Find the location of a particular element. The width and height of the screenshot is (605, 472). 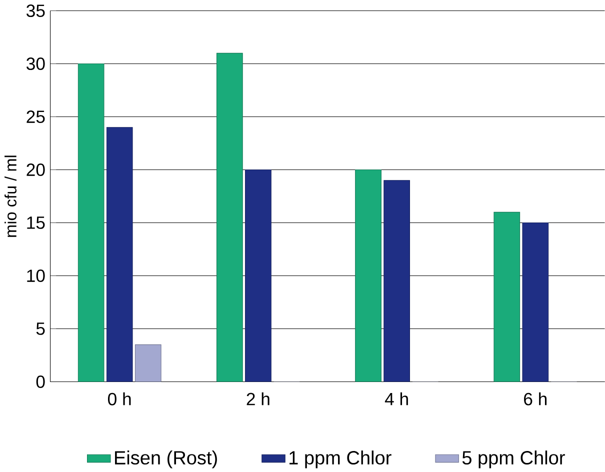

y-tick-label: 0 is located at coordinates (40, 382).